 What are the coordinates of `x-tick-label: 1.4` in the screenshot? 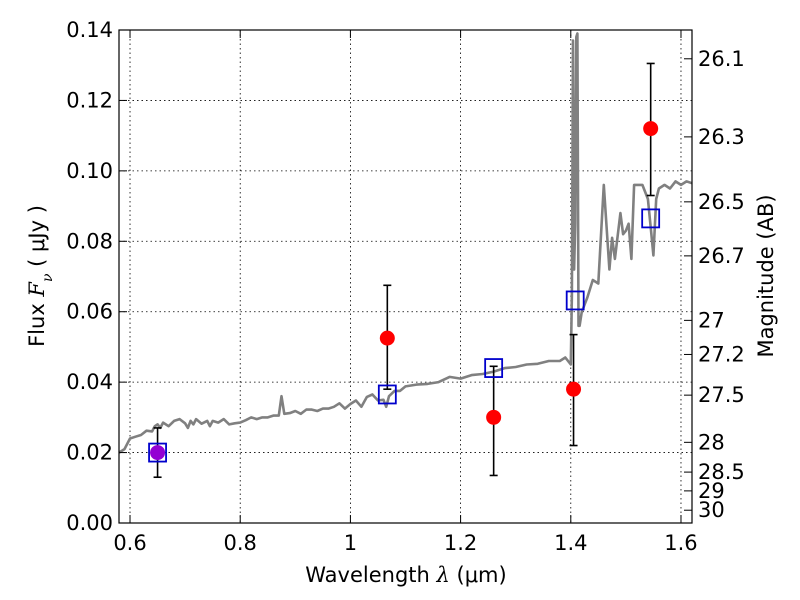 It's located at (570, 543).